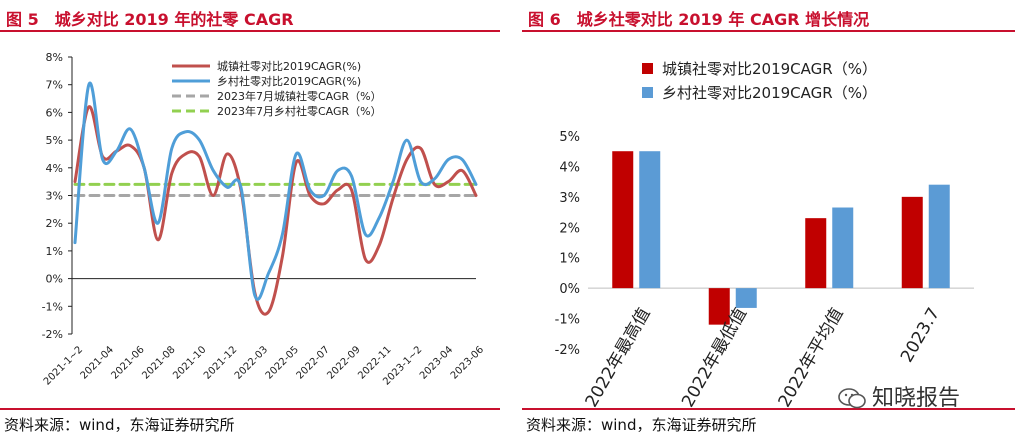 Image resolution: width=1015 pixels, height=442 pixels. Describe the element at coordinates (250, 31) in the screenshot. I see `left-title-rule` at that location.